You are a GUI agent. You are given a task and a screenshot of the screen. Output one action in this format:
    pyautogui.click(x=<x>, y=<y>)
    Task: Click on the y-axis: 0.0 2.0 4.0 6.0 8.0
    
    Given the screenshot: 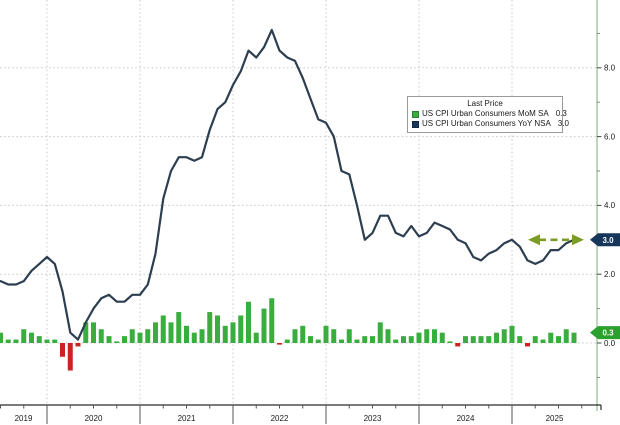 What is the action you would take?
    pyautogui.click(x=606, y=205)
    